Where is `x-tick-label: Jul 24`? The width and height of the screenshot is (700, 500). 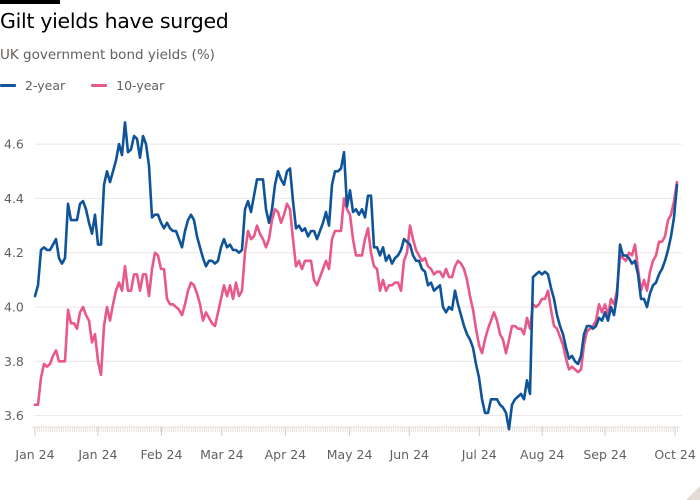 x-tick-label: Jul 24 is located at coordinates (479, 454).